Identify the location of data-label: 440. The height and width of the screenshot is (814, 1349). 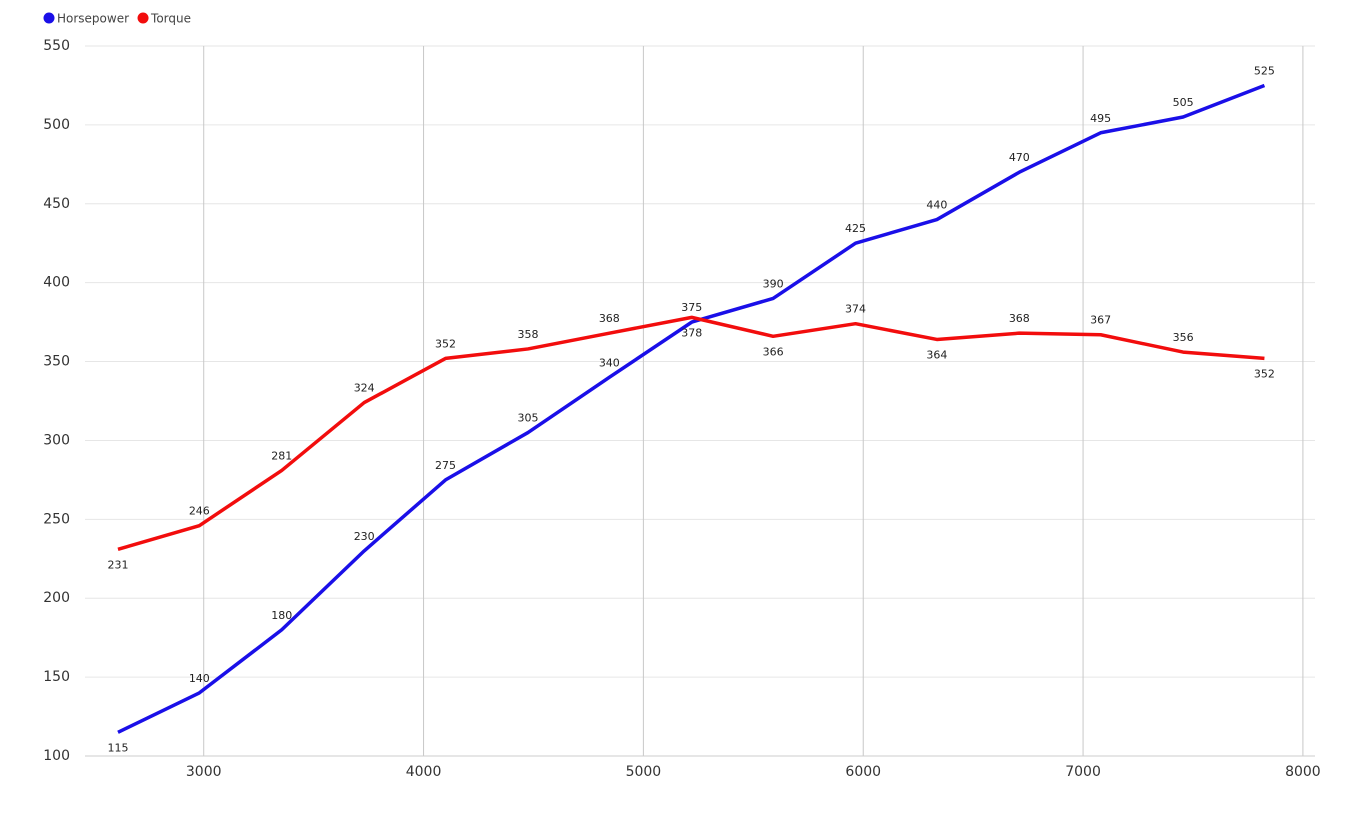
(936, 205).